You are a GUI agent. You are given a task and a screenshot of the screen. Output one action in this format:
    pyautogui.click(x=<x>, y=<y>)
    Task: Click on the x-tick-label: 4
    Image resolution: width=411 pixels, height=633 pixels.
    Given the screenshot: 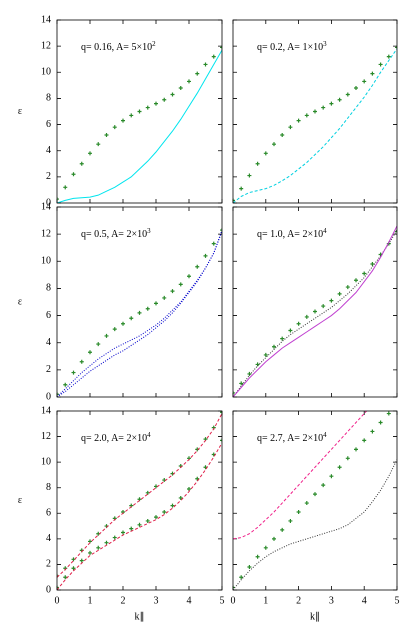 What is the action you would take?
    pyautogui.click(x=364, y=600)
    